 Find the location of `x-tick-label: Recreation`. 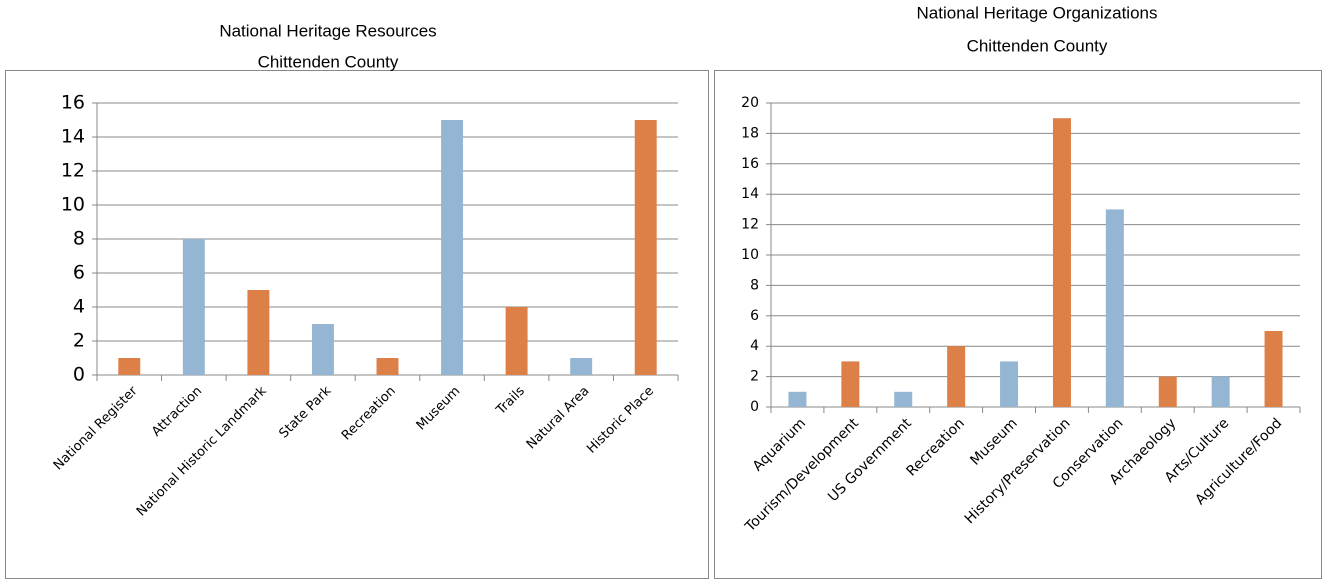

x-tick-label: Recreation is located at coordinates (369, 414).